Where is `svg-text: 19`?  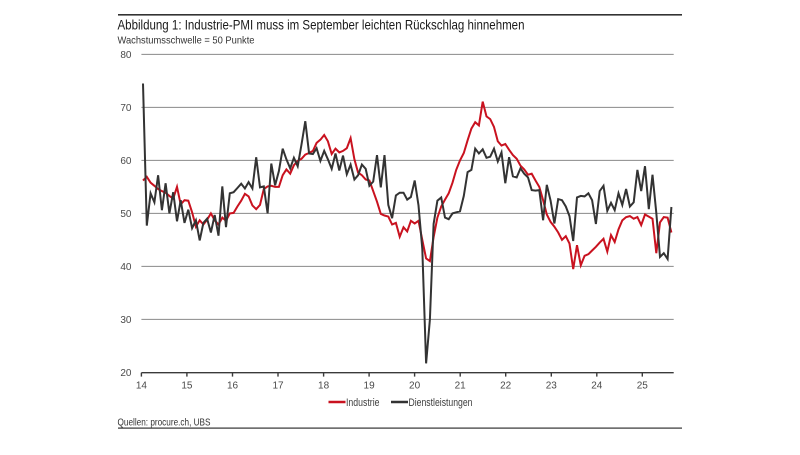
svg-text: 19 is located at coordinates (370, 386).